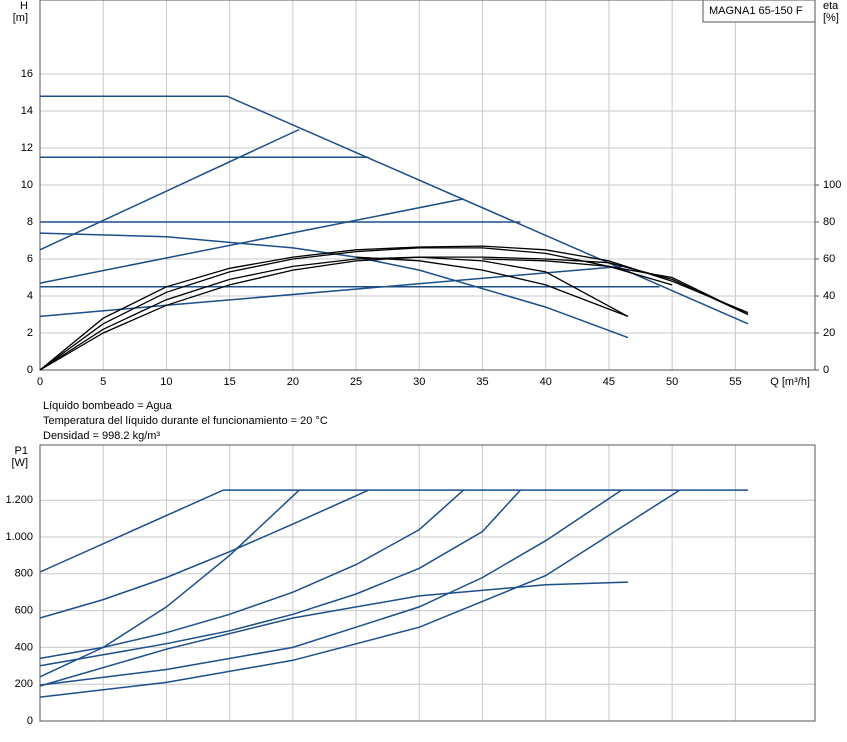 Image resolution: width=847 pixels, height=742 pixels. I want to click on y-tick-label: 600, so click(24, 611).